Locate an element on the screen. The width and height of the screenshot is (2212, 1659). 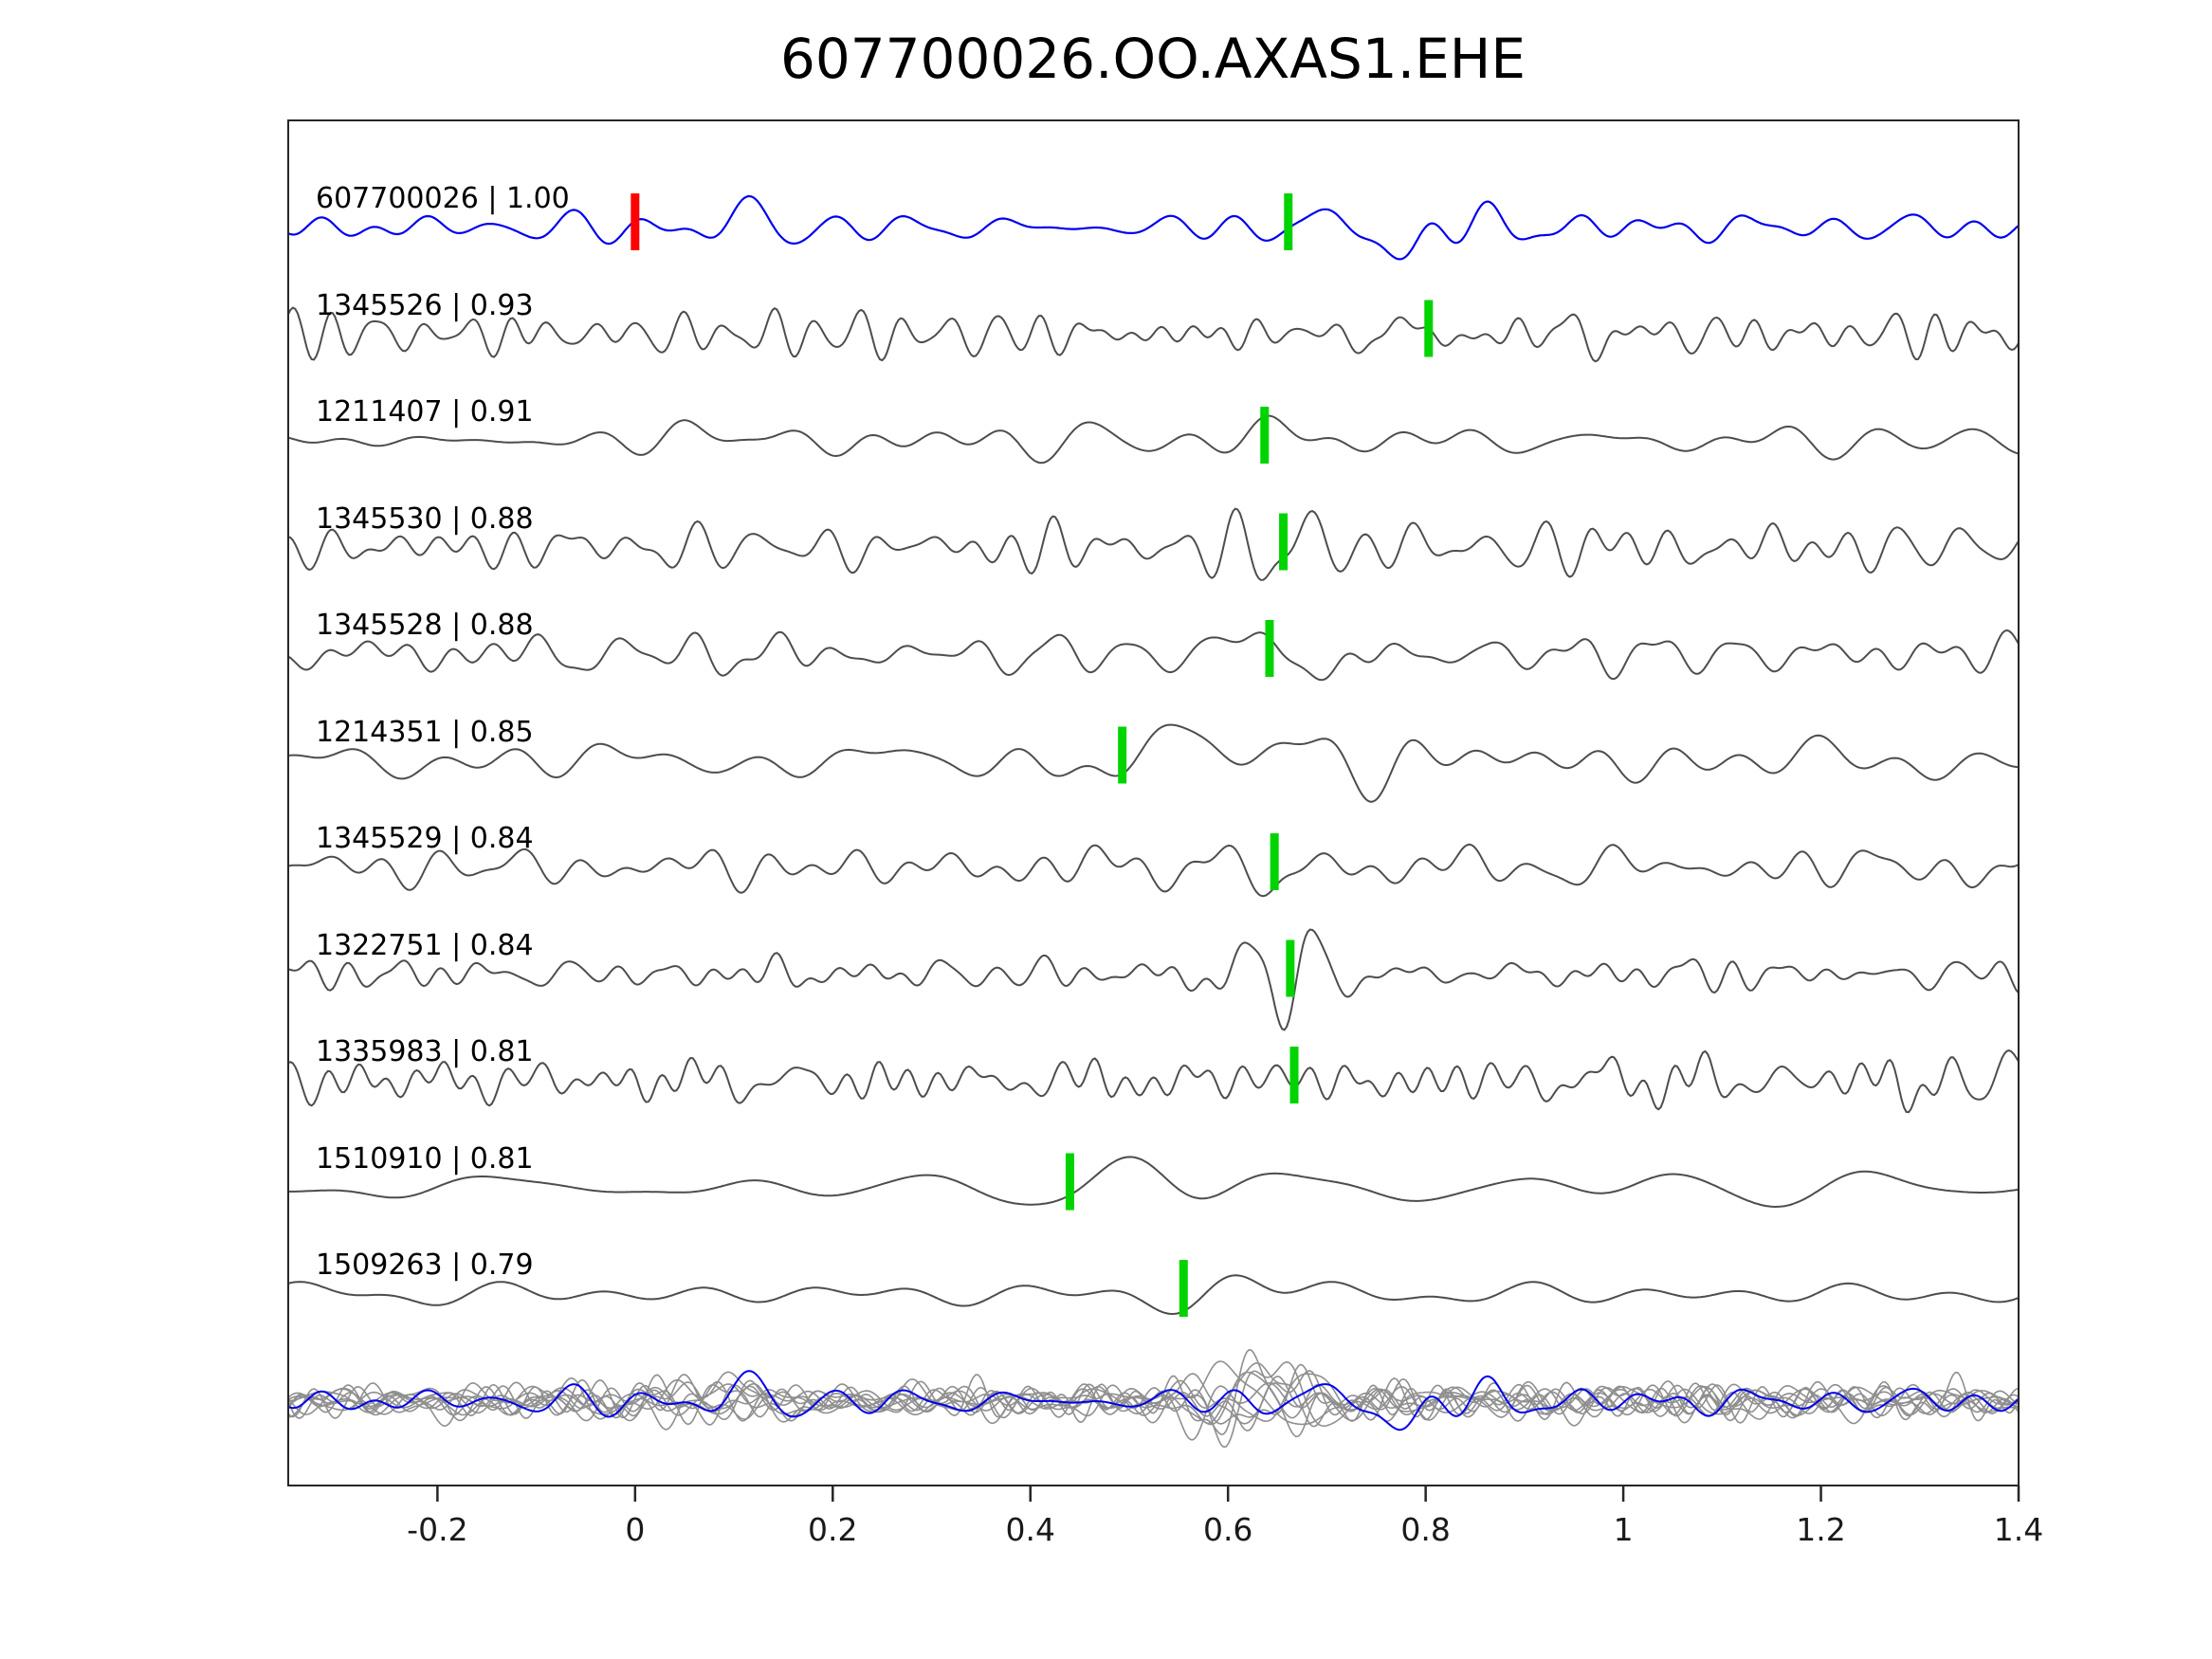
trace-label-1211407: 1211407 | 0.91 is located at coordinates (425, 411).